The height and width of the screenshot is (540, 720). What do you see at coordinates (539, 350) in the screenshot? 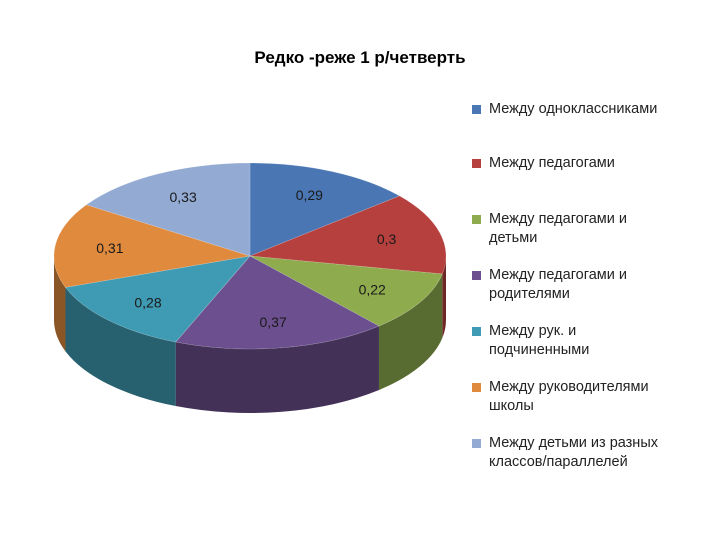
I see `legend-label-line: подчиненными` at bounding box center [539, 350].